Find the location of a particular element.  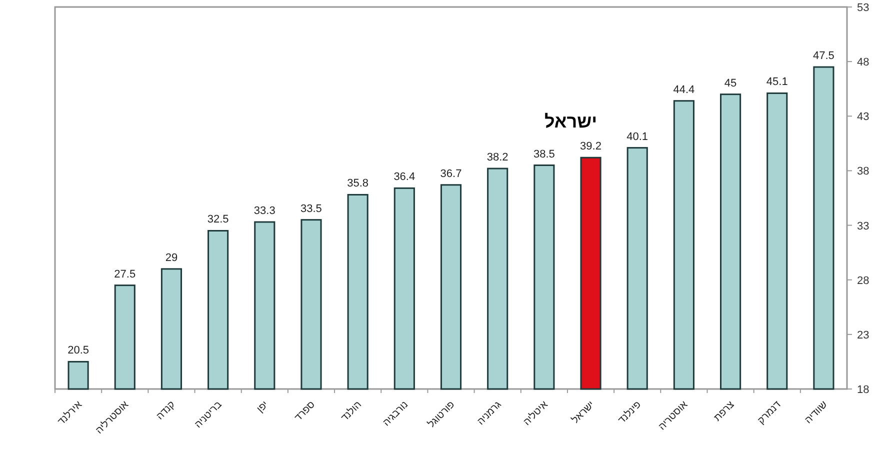

x-tick-label: ישראל is located at coordinates (583, 412).